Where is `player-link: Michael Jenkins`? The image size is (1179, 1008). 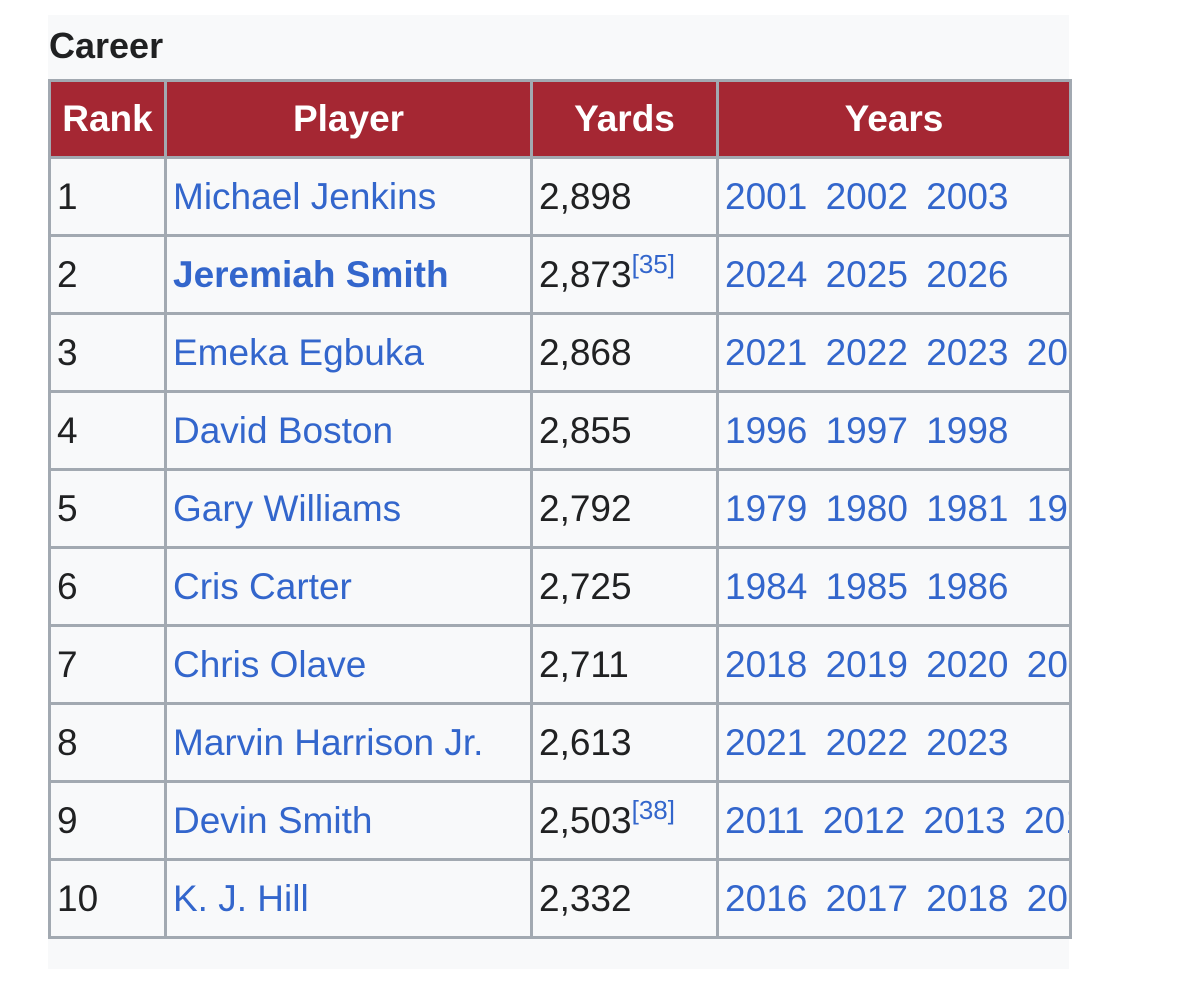
player-link: Michael Jenkins is located at coordinates (305, 196).